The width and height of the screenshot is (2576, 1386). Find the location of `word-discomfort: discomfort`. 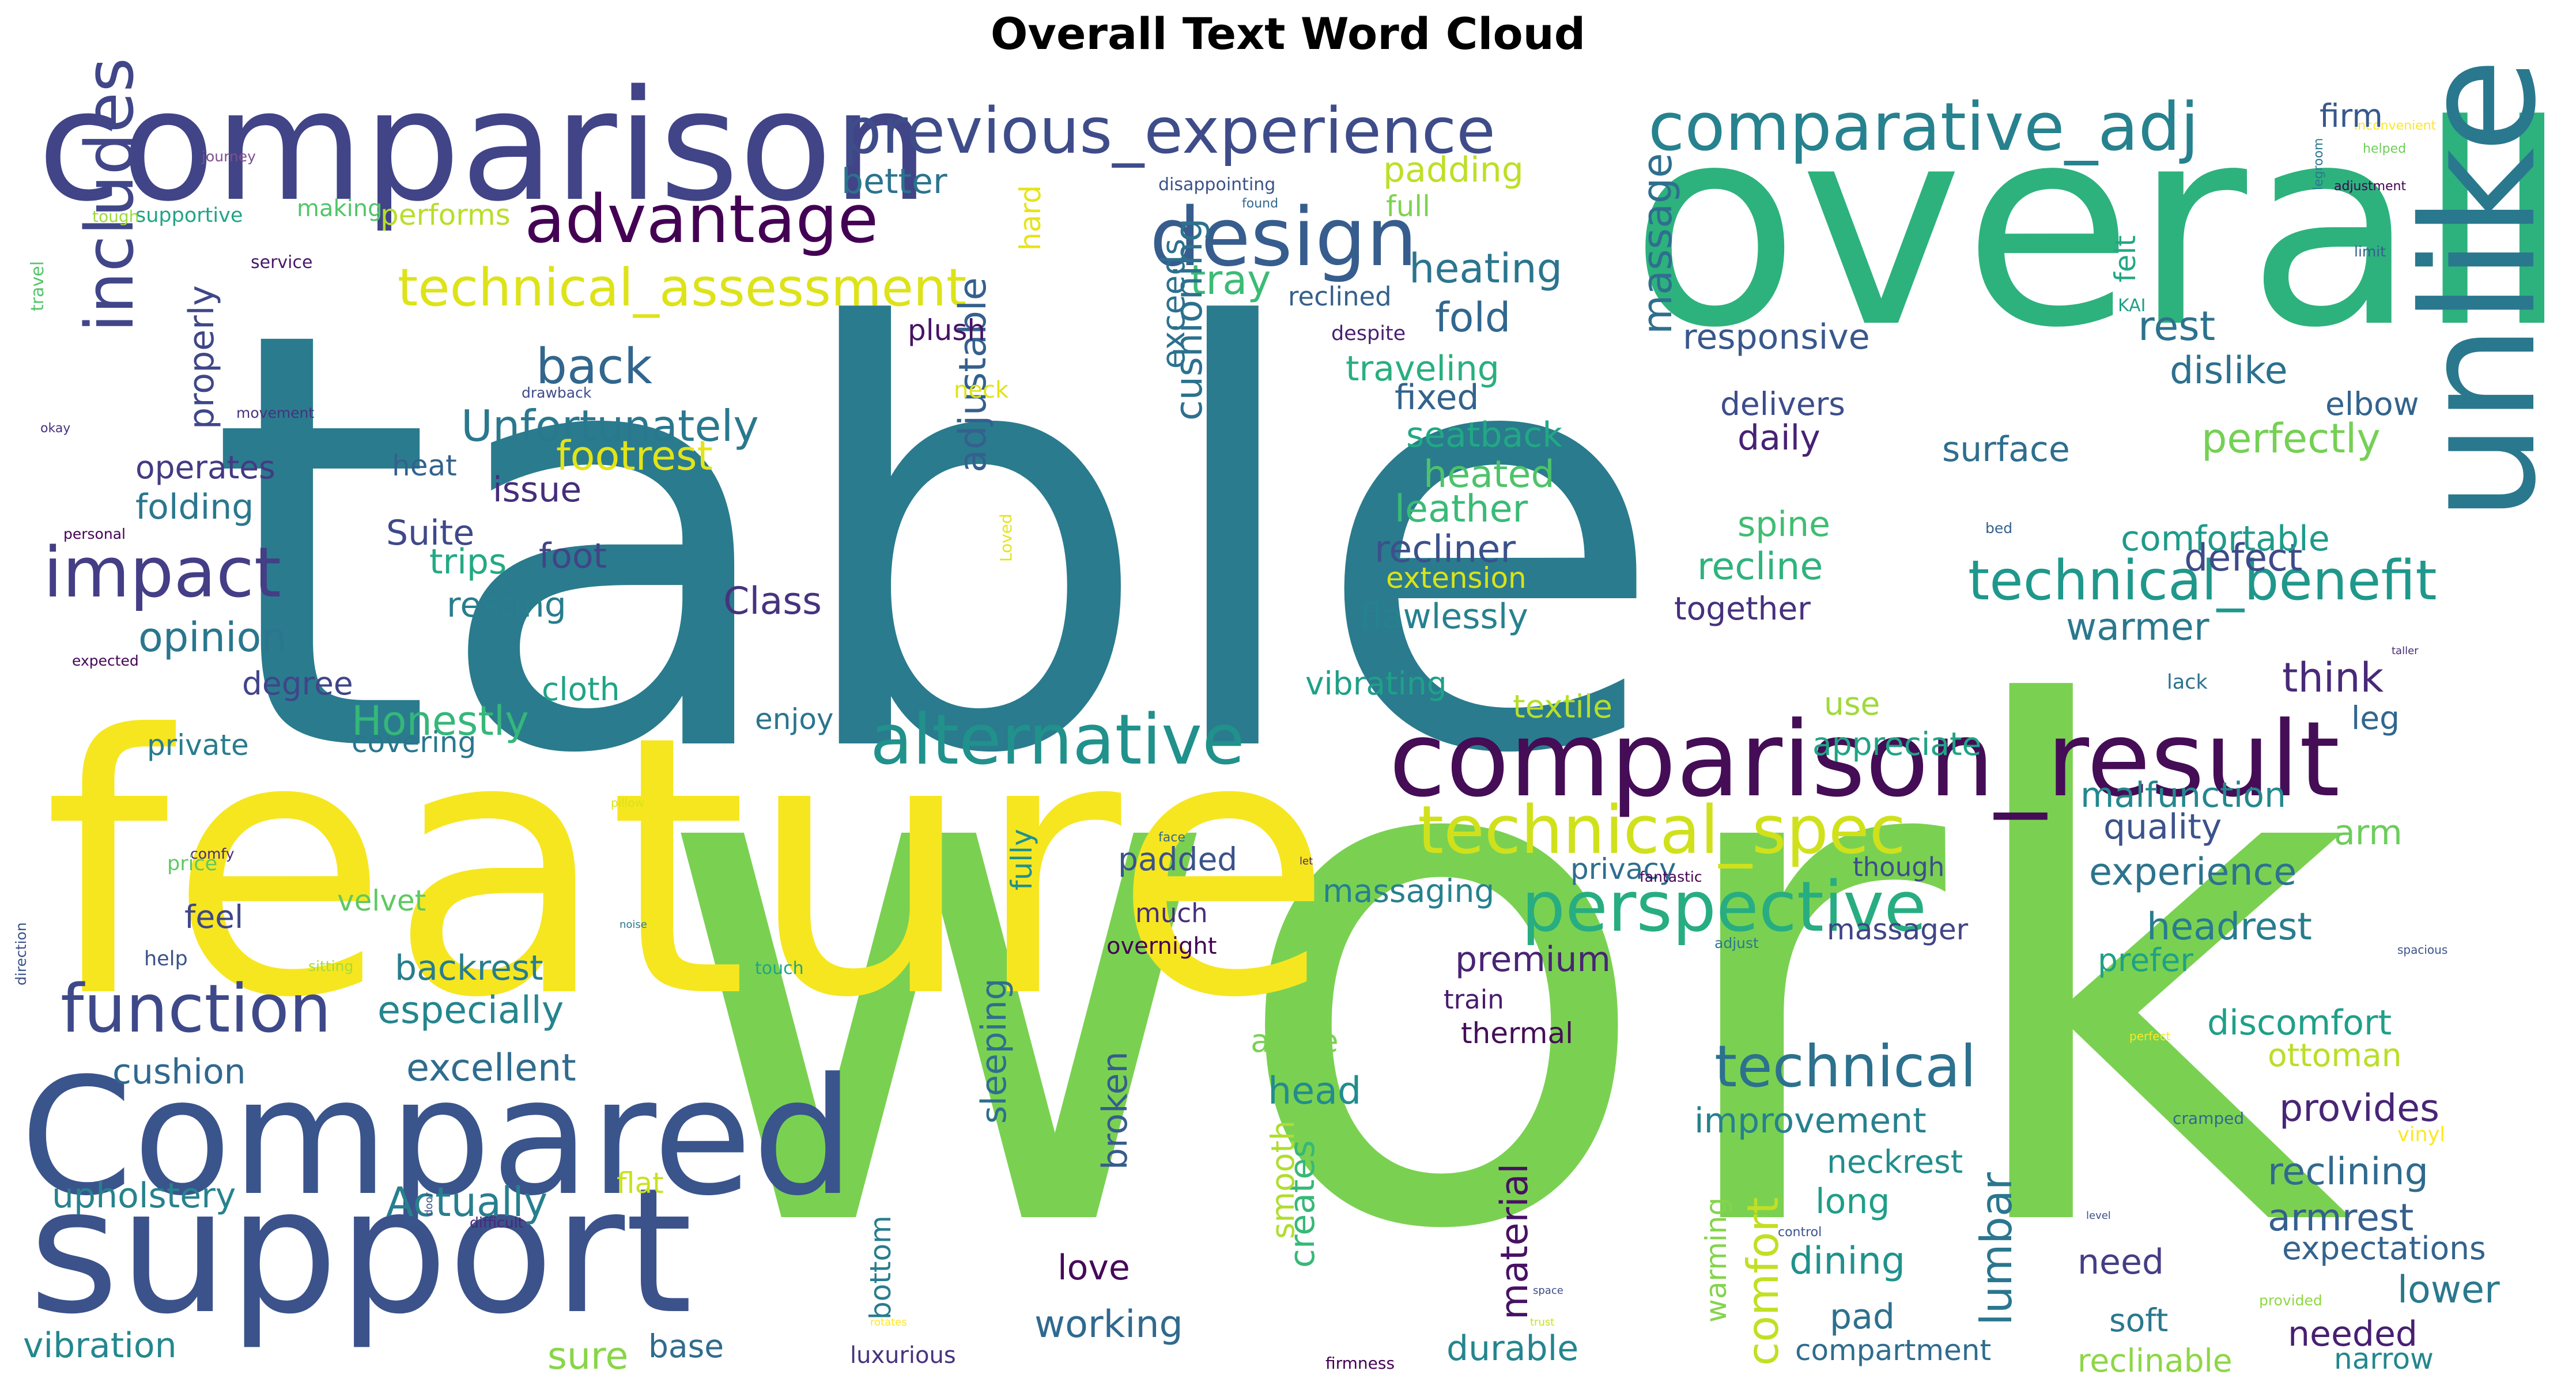

word-discomfort: discomfort is located at coordinates (2299, 1023).